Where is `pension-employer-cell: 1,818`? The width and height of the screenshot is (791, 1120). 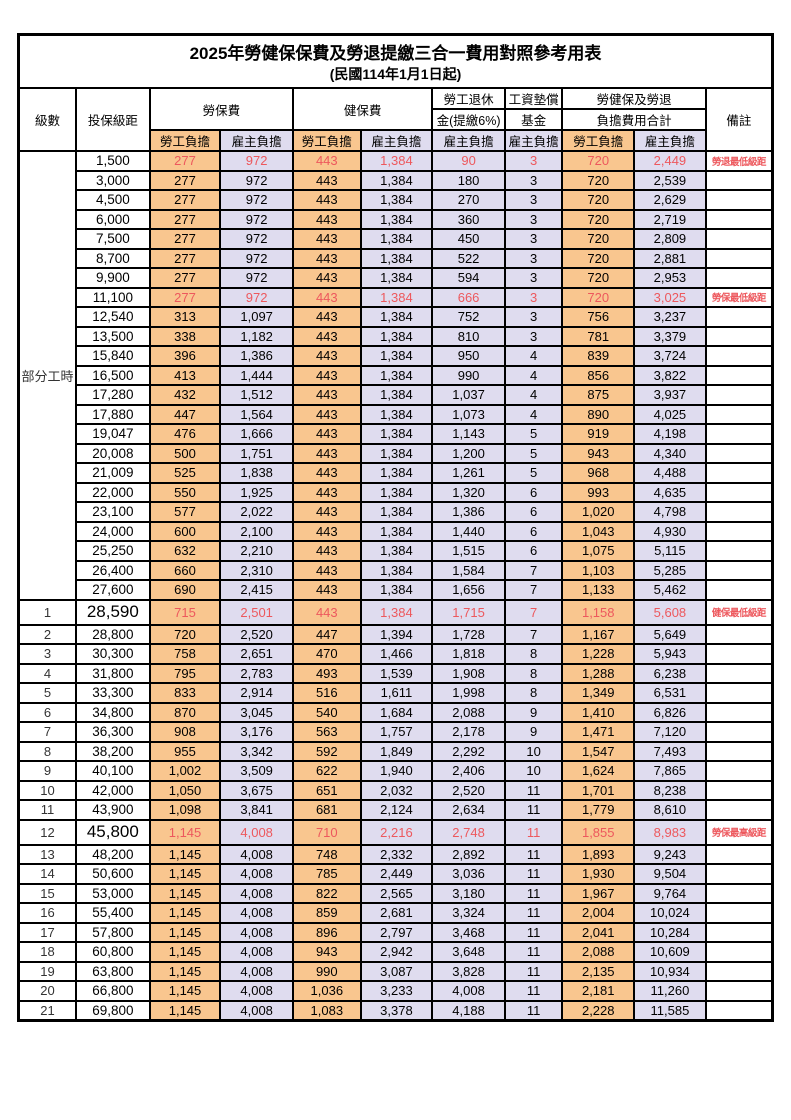
pension-employer-cell: 1,818 is located at coordinates (468, 654).